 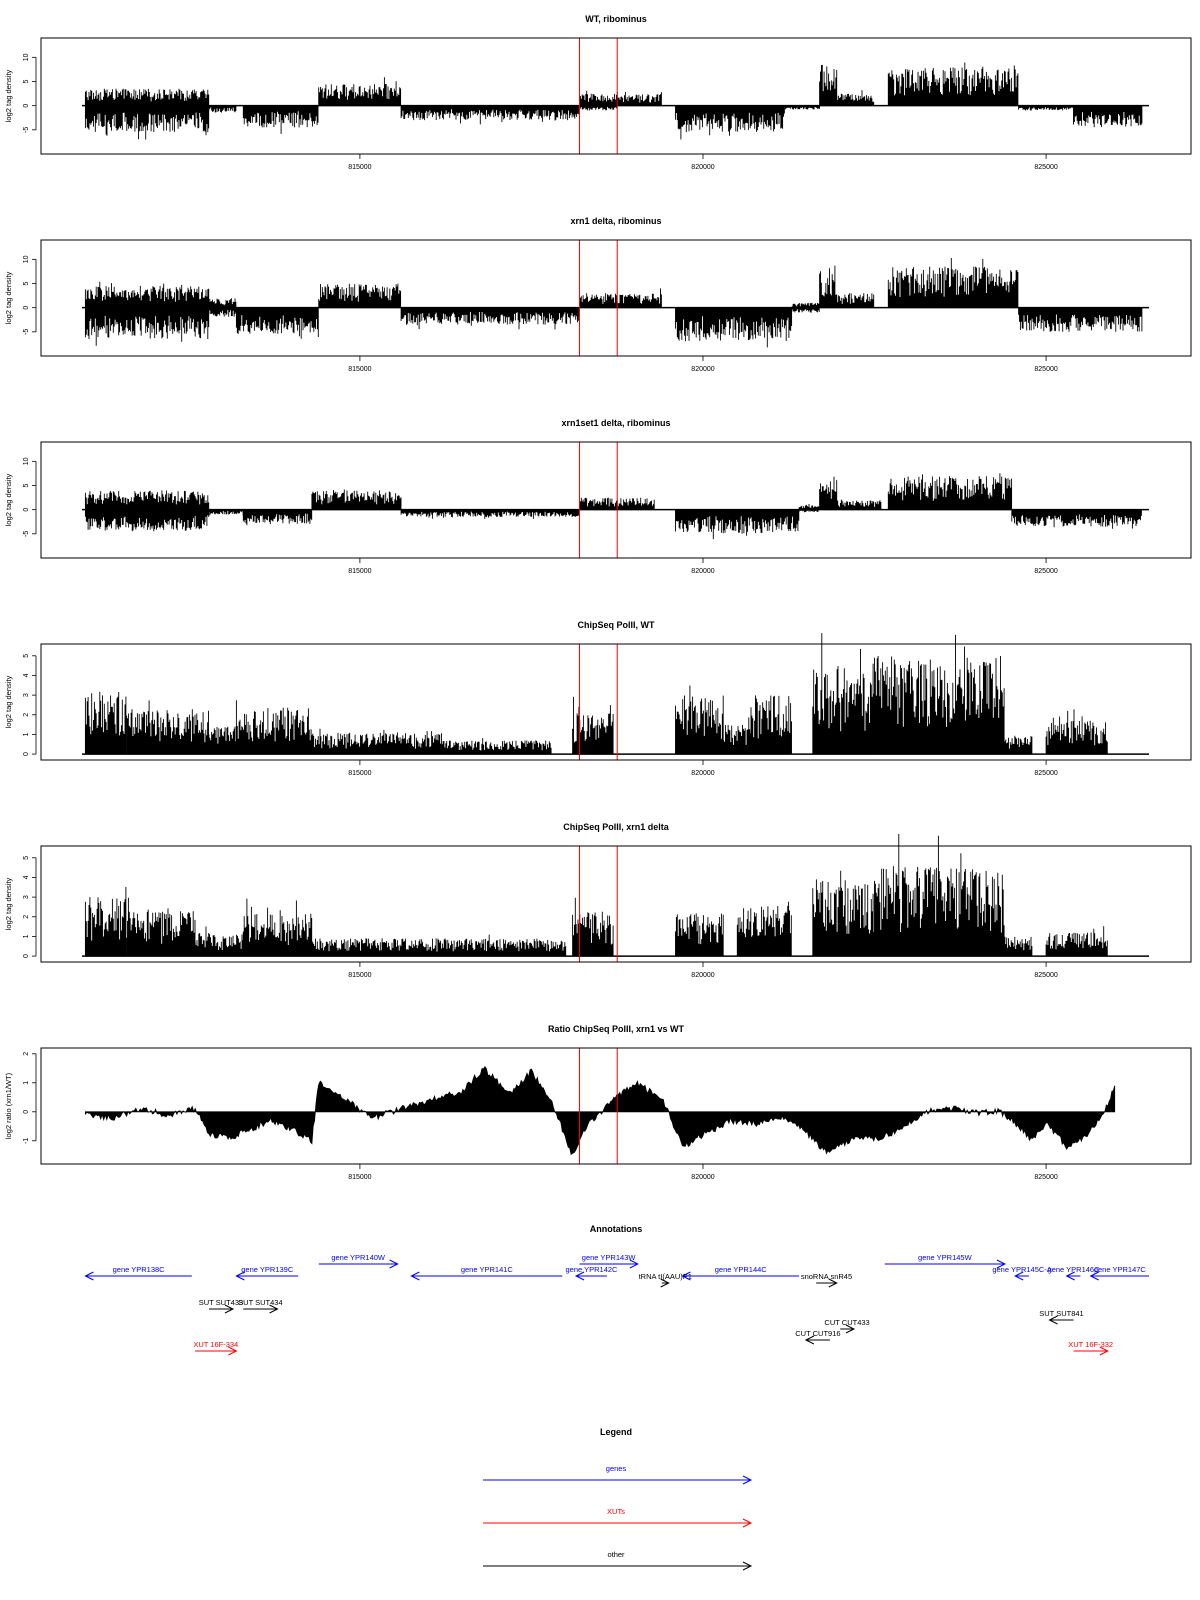 What do you see at coordinates (600, 1111) in the screenshot?
I see `ratio-area` at bounding box center [600, 1111].